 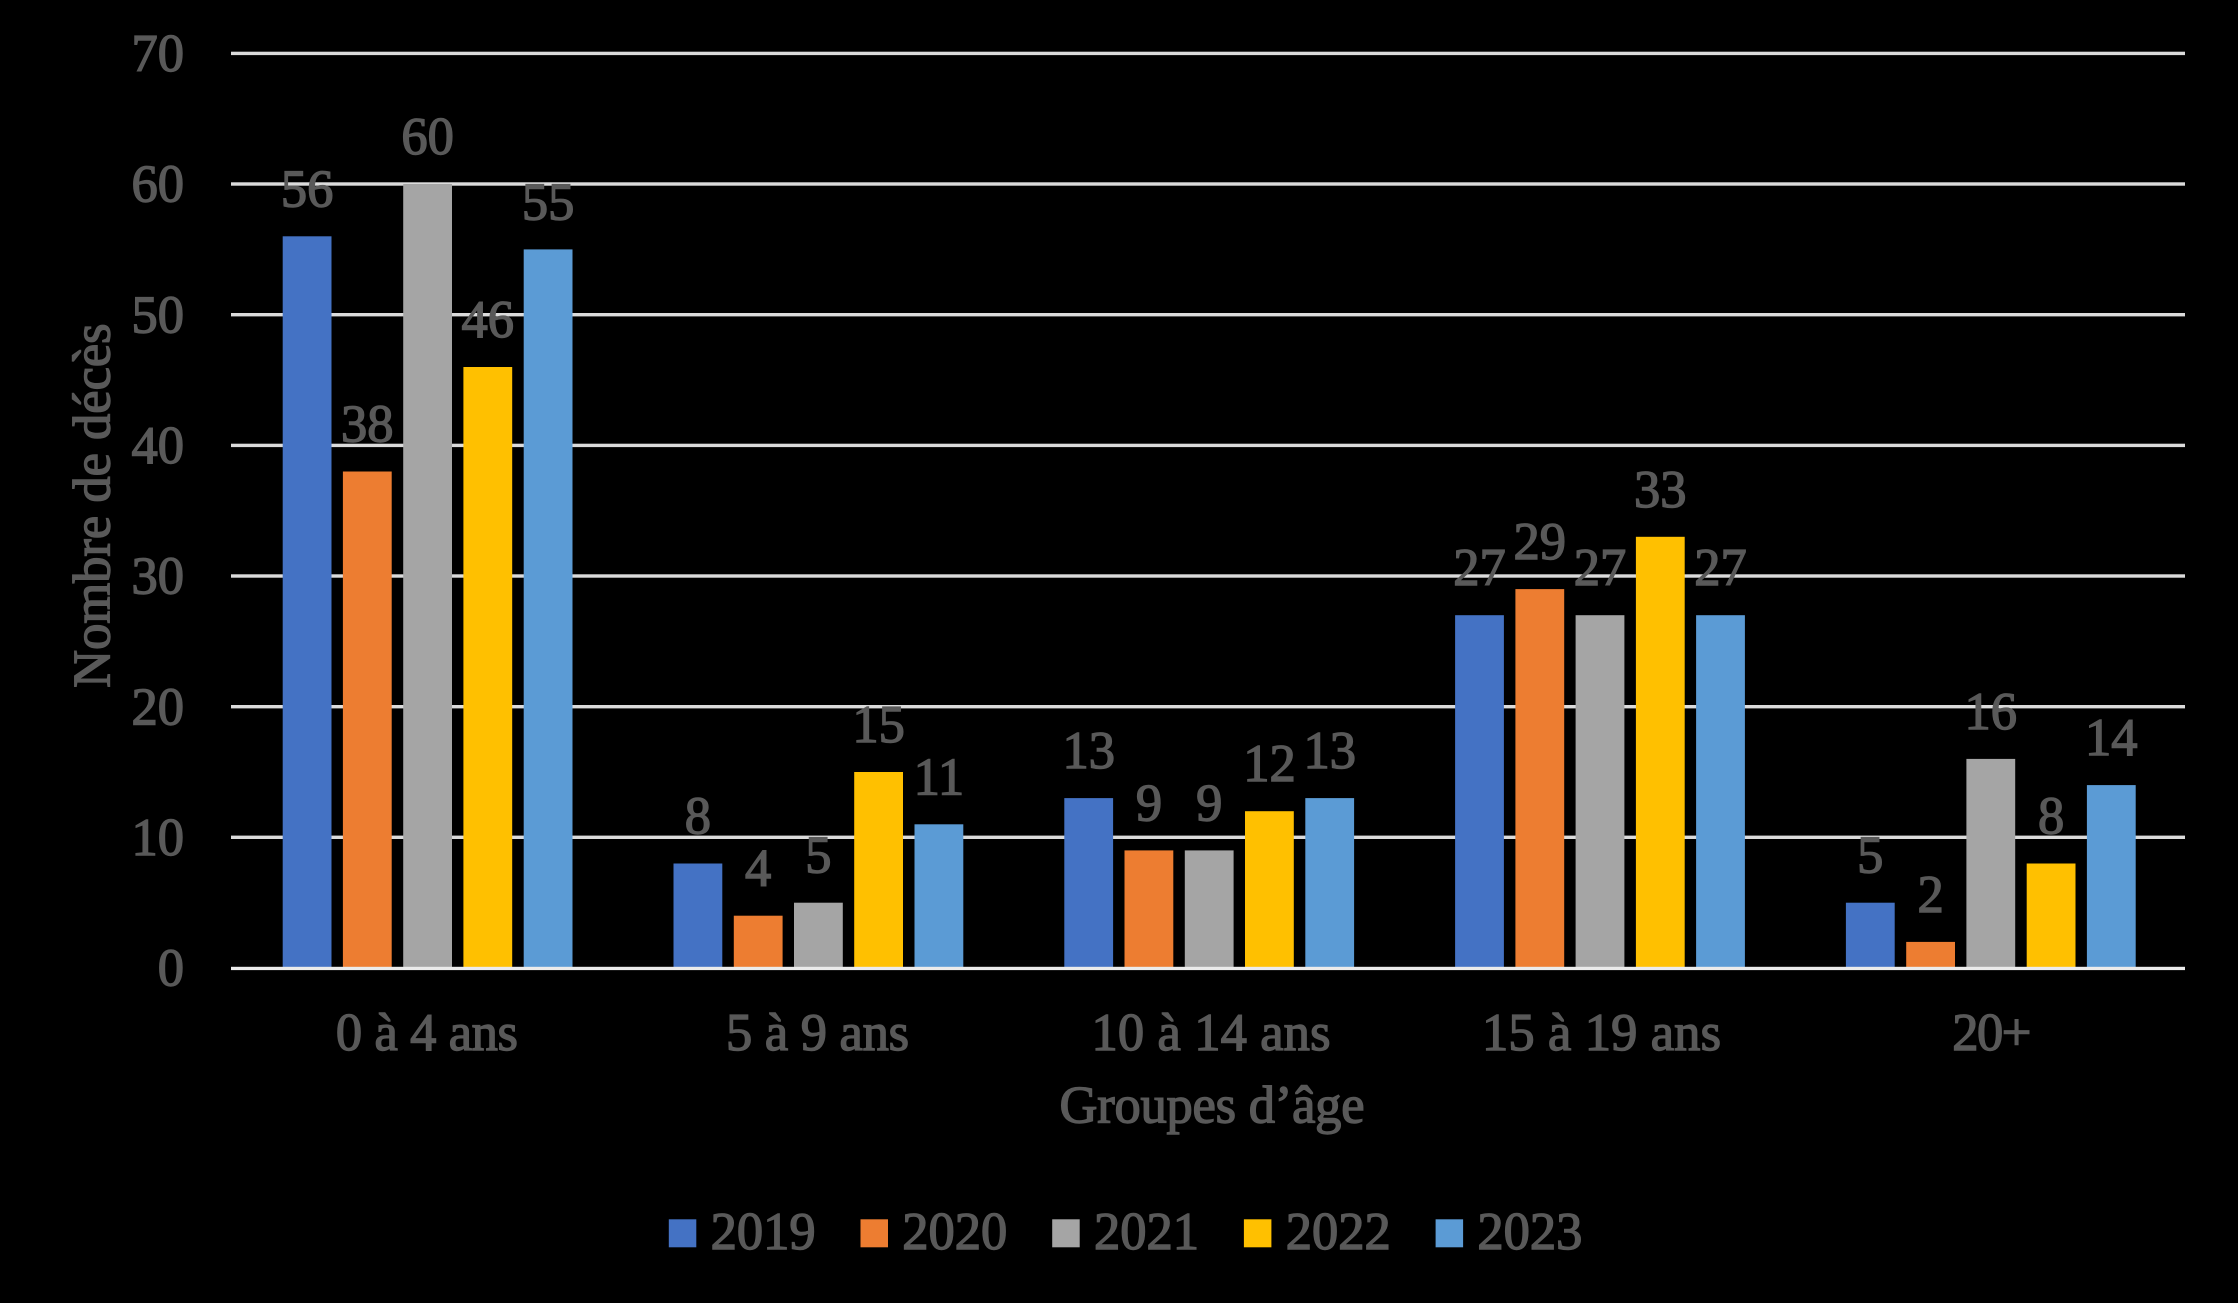 What do you see at coordinates (954, 1232) in the screenshot?
I see `svg-text: 2020` at bounding box center [954, 1232].